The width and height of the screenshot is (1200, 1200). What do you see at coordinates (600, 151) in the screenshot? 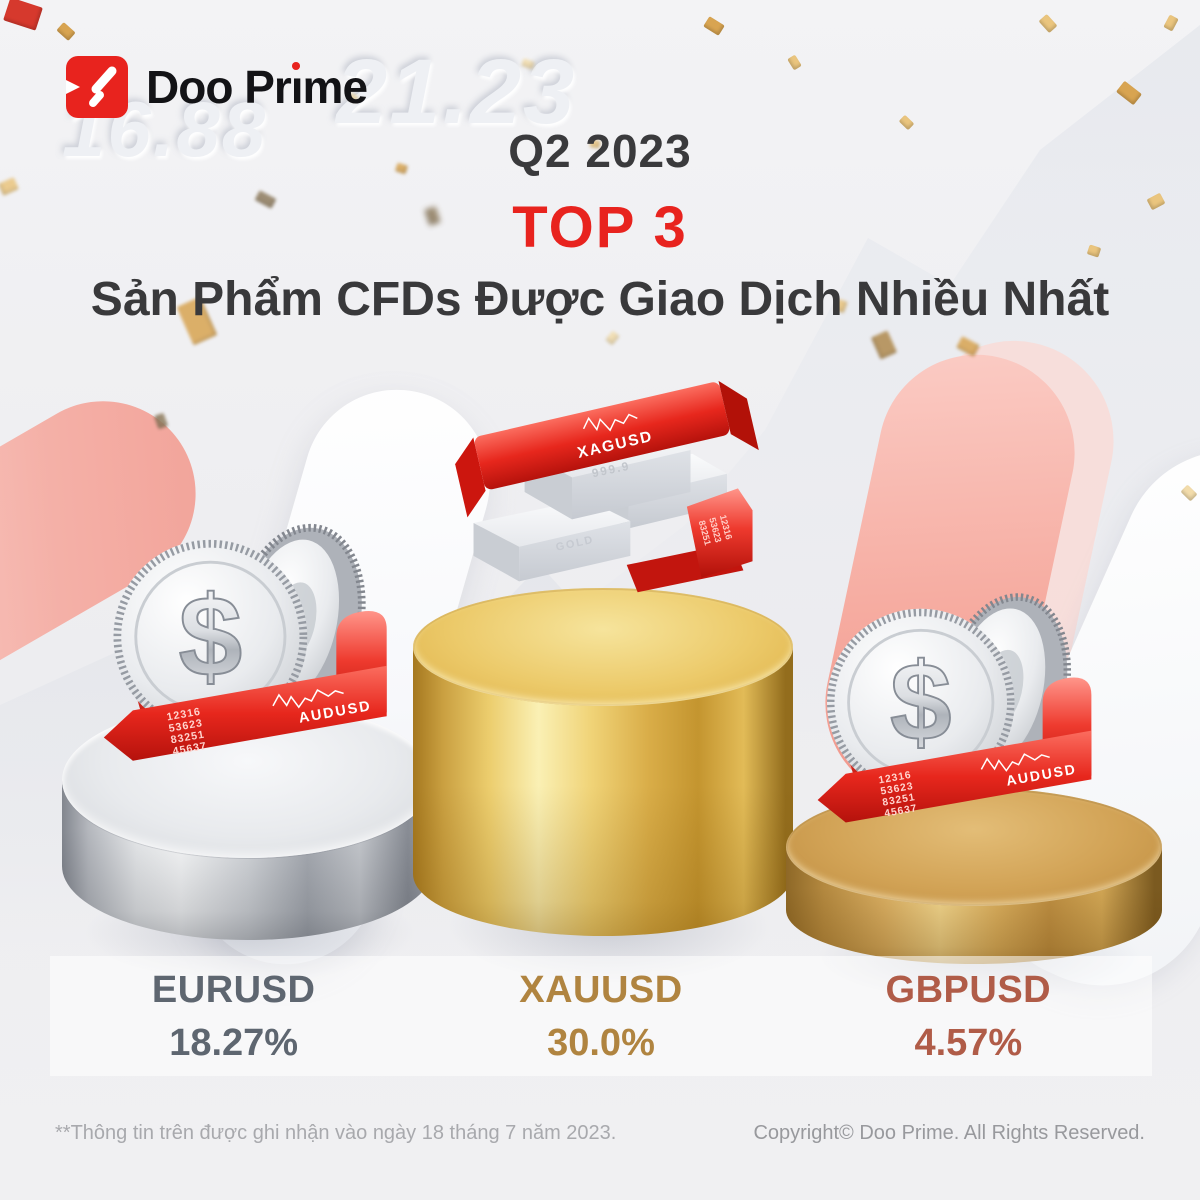
I see `title-period: Q2 2023` at bounding box center [600, 151].